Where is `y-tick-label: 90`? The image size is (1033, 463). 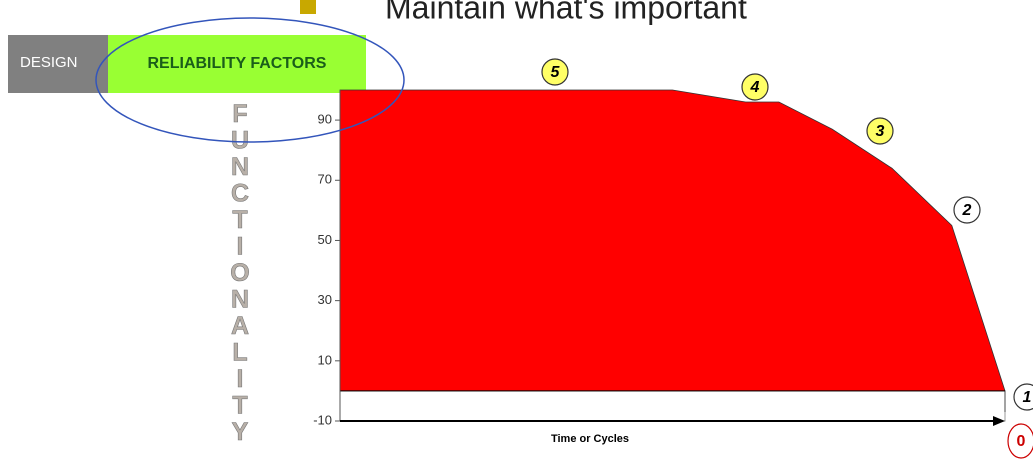
y-tick-label: 90 is located at coordinates (325, 119).